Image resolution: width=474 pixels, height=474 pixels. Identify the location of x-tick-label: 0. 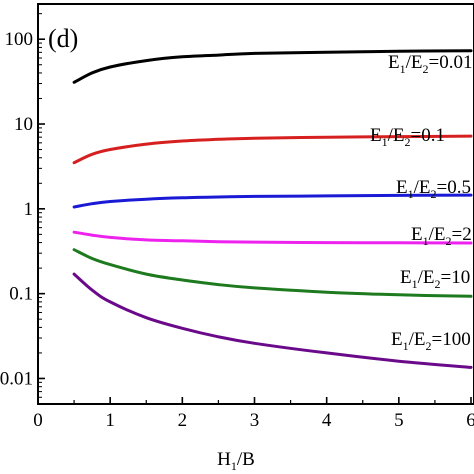
(38, 420).